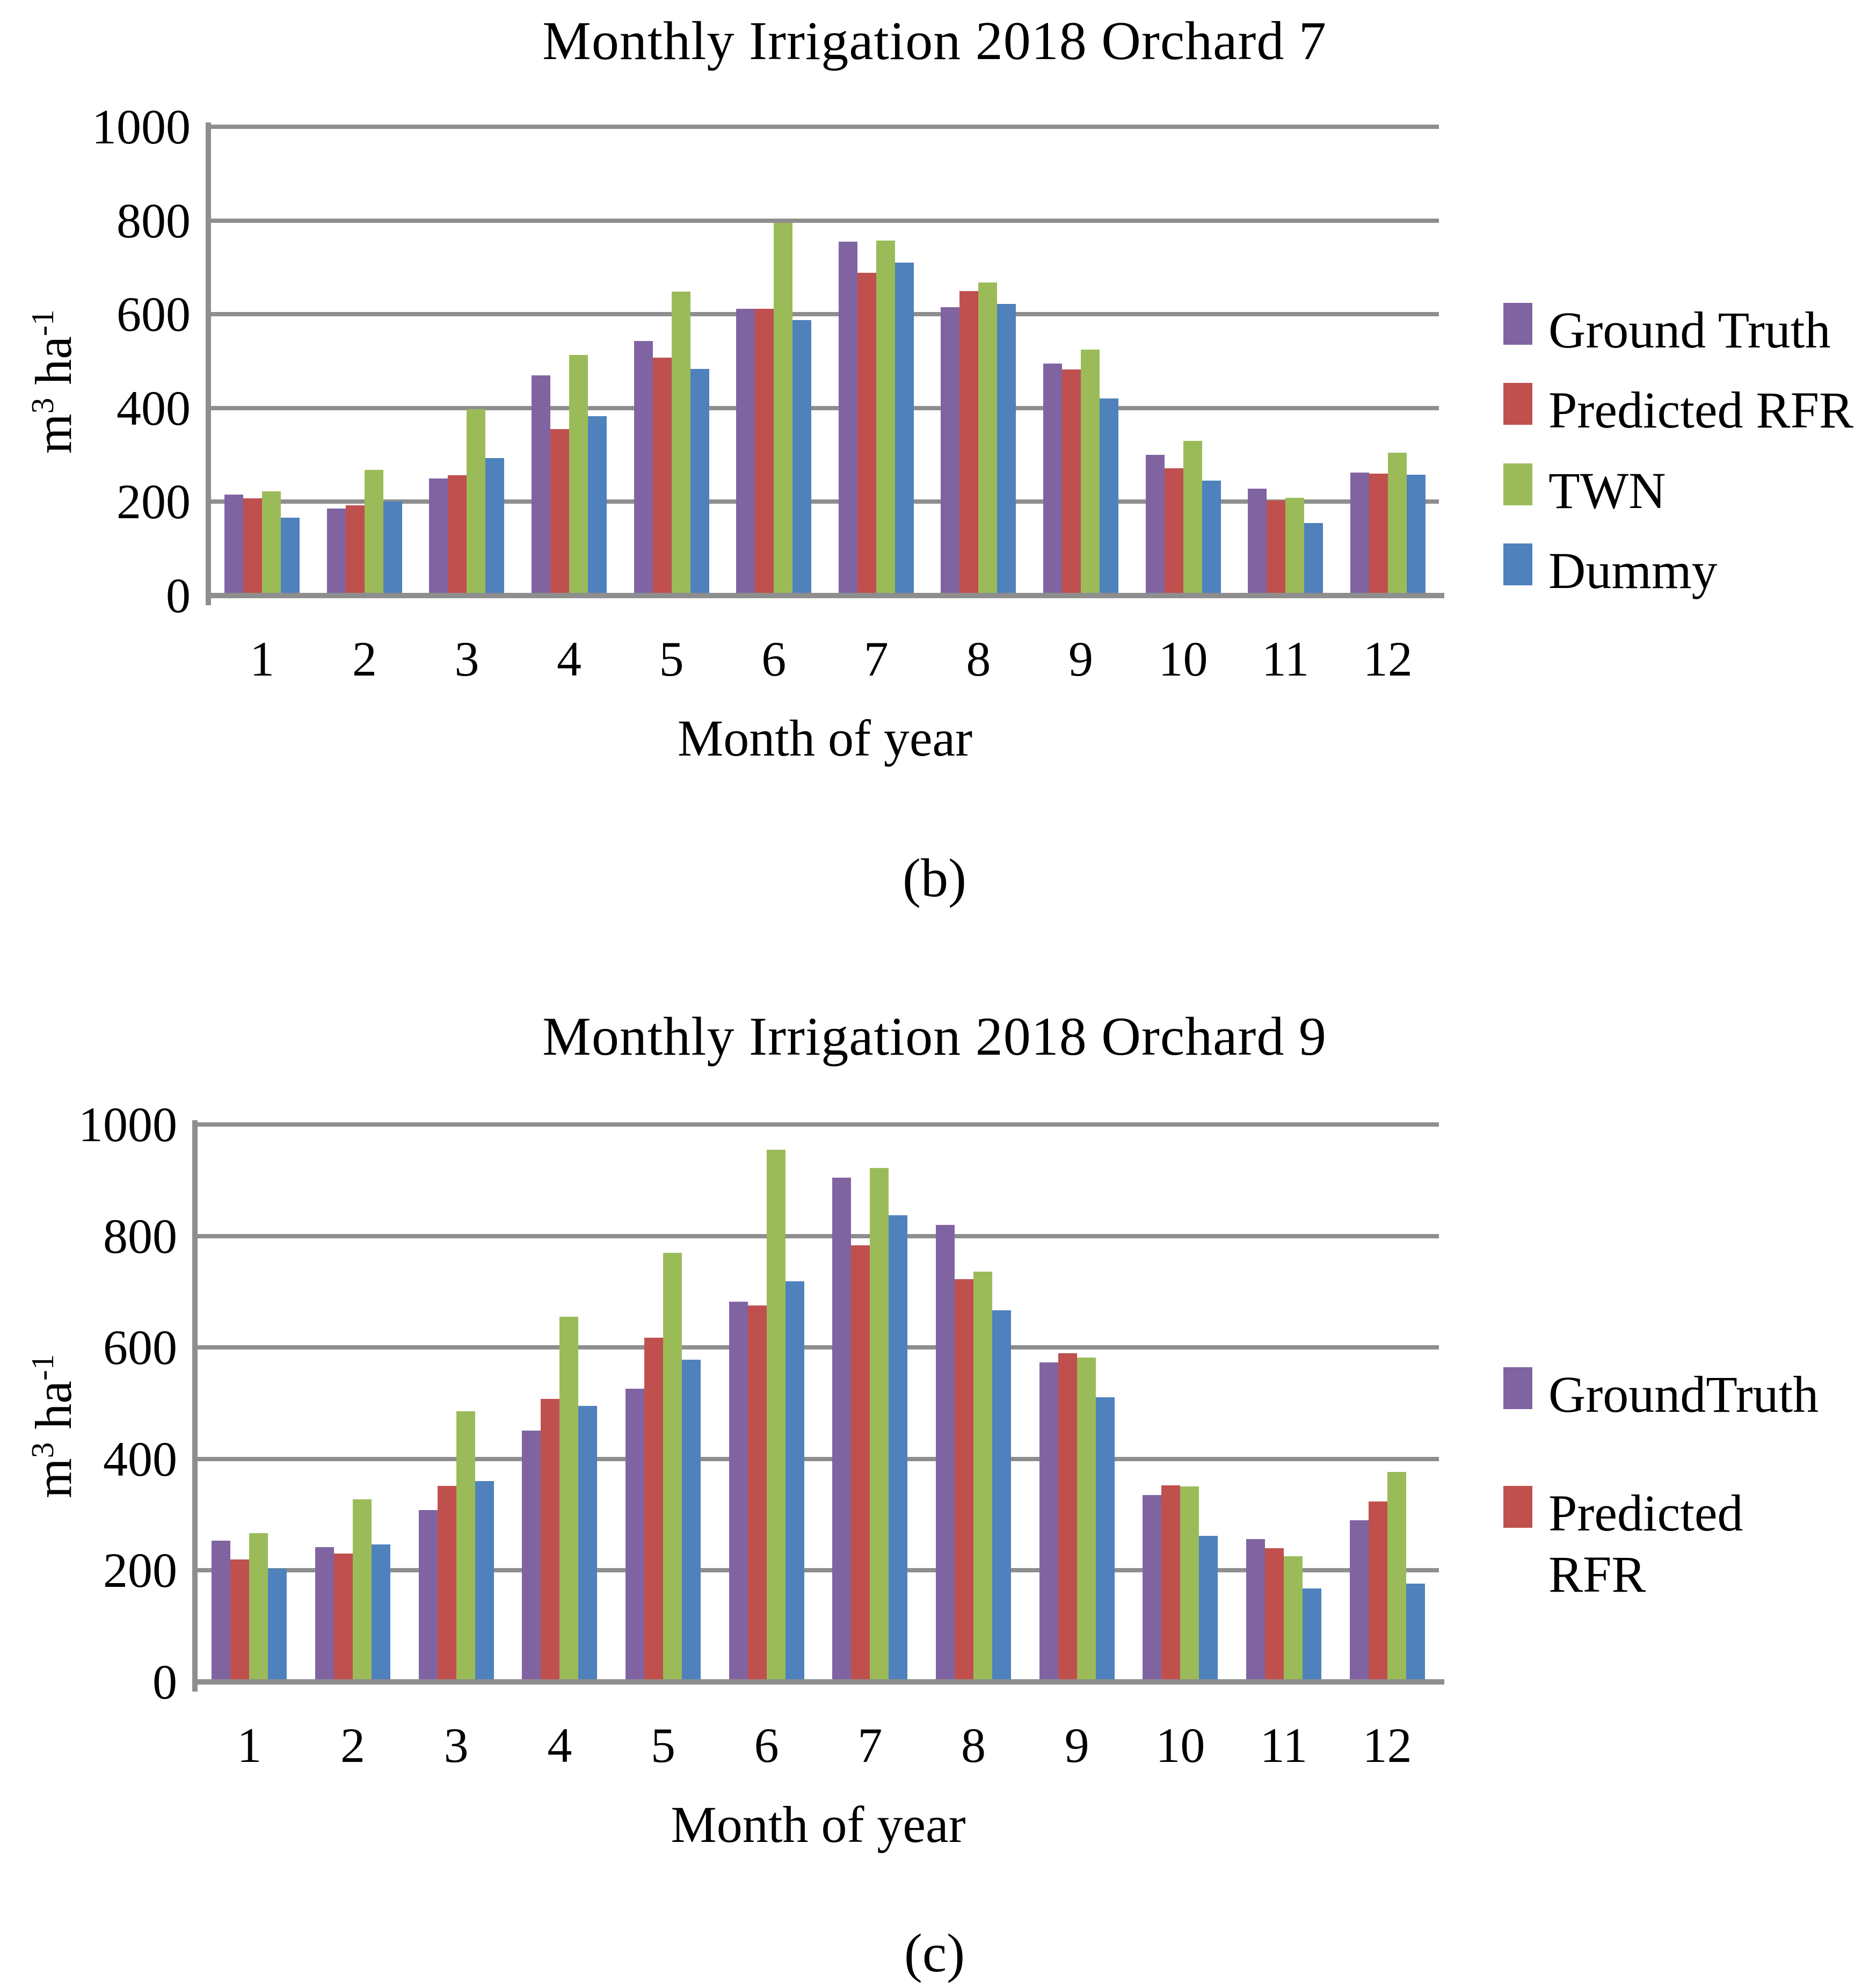  Describe the element at coordinates (1678, 570) in the screenshot. I see `legend-item: Dummy` at that location.